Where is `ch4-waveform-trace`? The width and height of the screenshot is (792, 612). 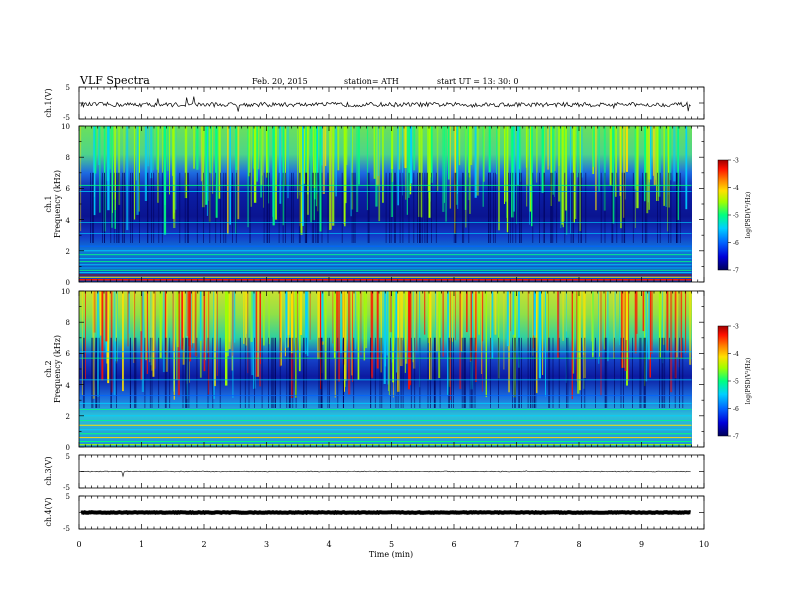
ch4-waveform-trace is located at coordinates (385, 513).